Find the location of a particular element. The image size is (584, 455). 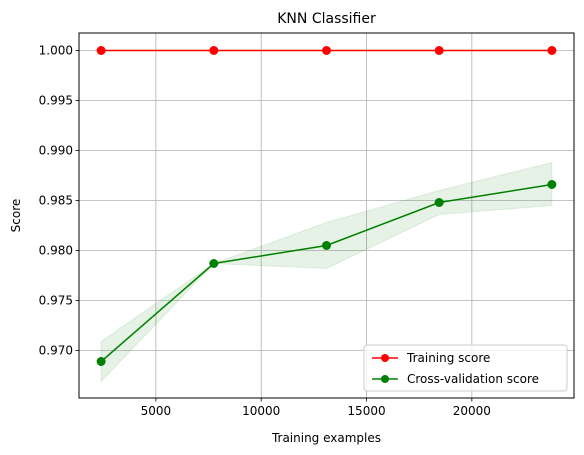

y-tick-label: 0.980 is located at coordinates (56, 251).